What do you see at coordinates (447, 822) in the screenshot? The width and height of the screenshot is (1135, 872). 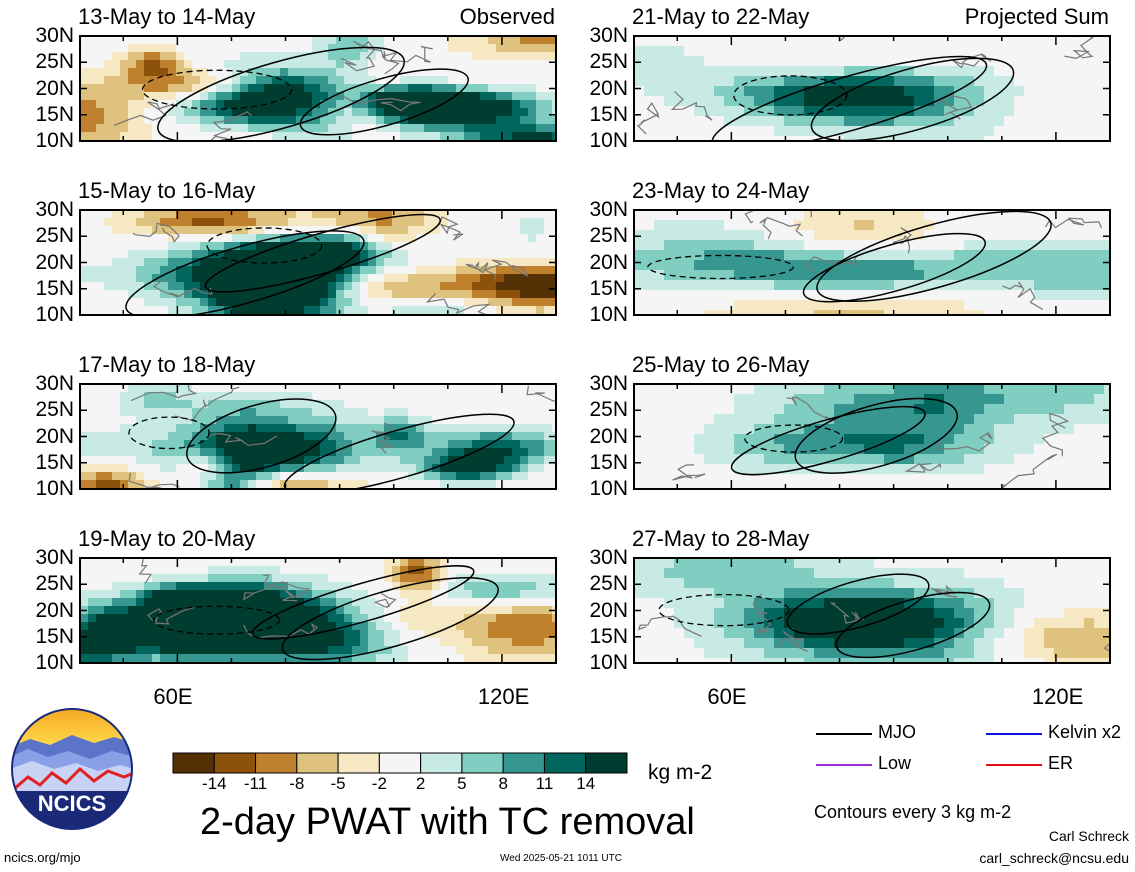 I see `figure-title: 2-day PWAT with TC removal` at bounding box center [447, 822].